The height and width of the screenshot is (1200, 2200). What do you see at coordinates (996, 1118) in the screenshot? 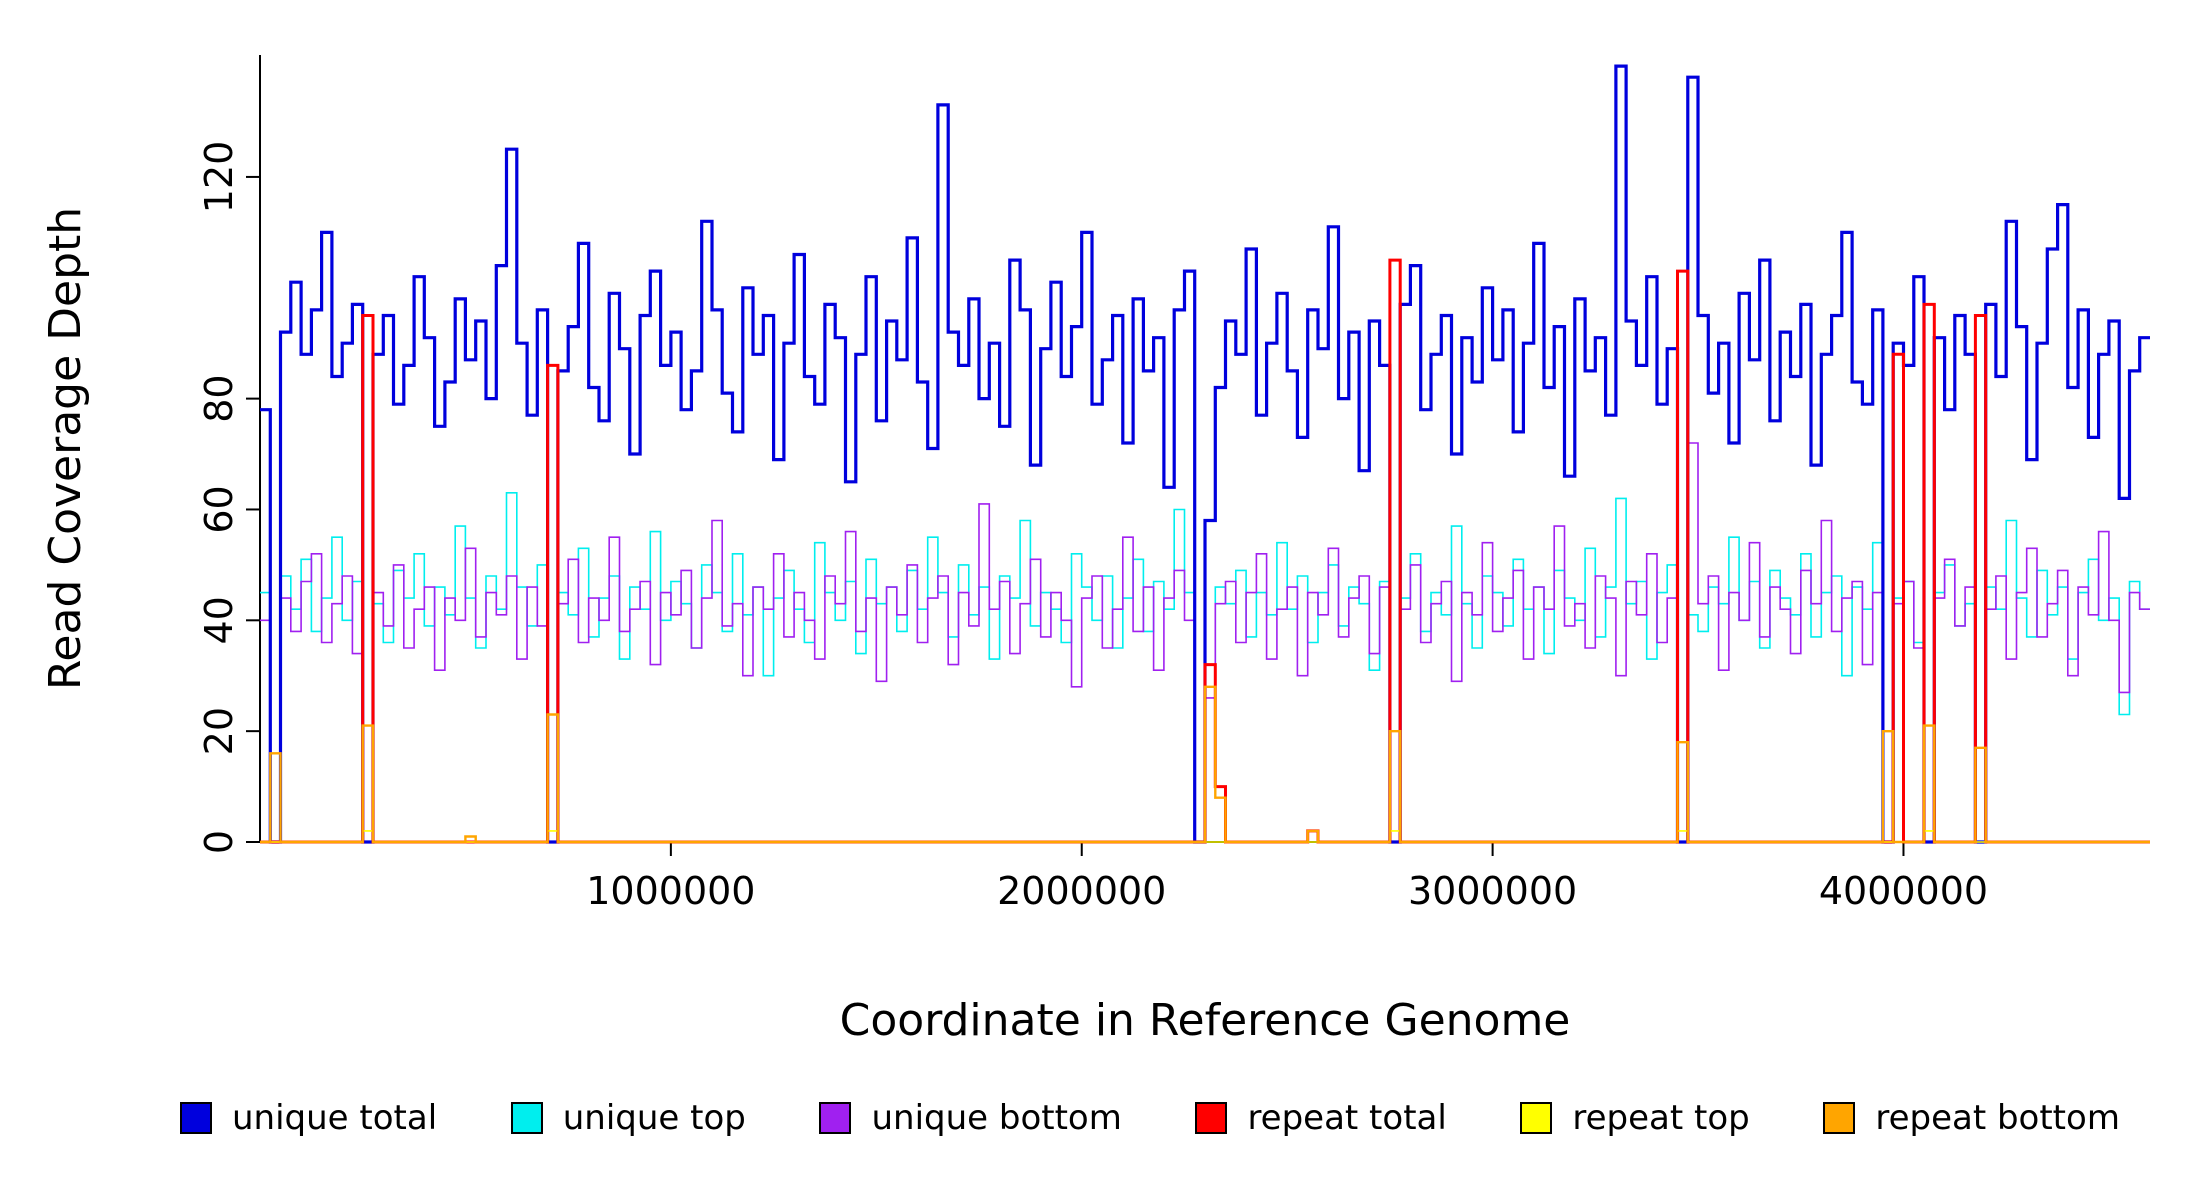
I see `legend-label-unique-bottom: unique bottom` at bounding box center [996, 1118].